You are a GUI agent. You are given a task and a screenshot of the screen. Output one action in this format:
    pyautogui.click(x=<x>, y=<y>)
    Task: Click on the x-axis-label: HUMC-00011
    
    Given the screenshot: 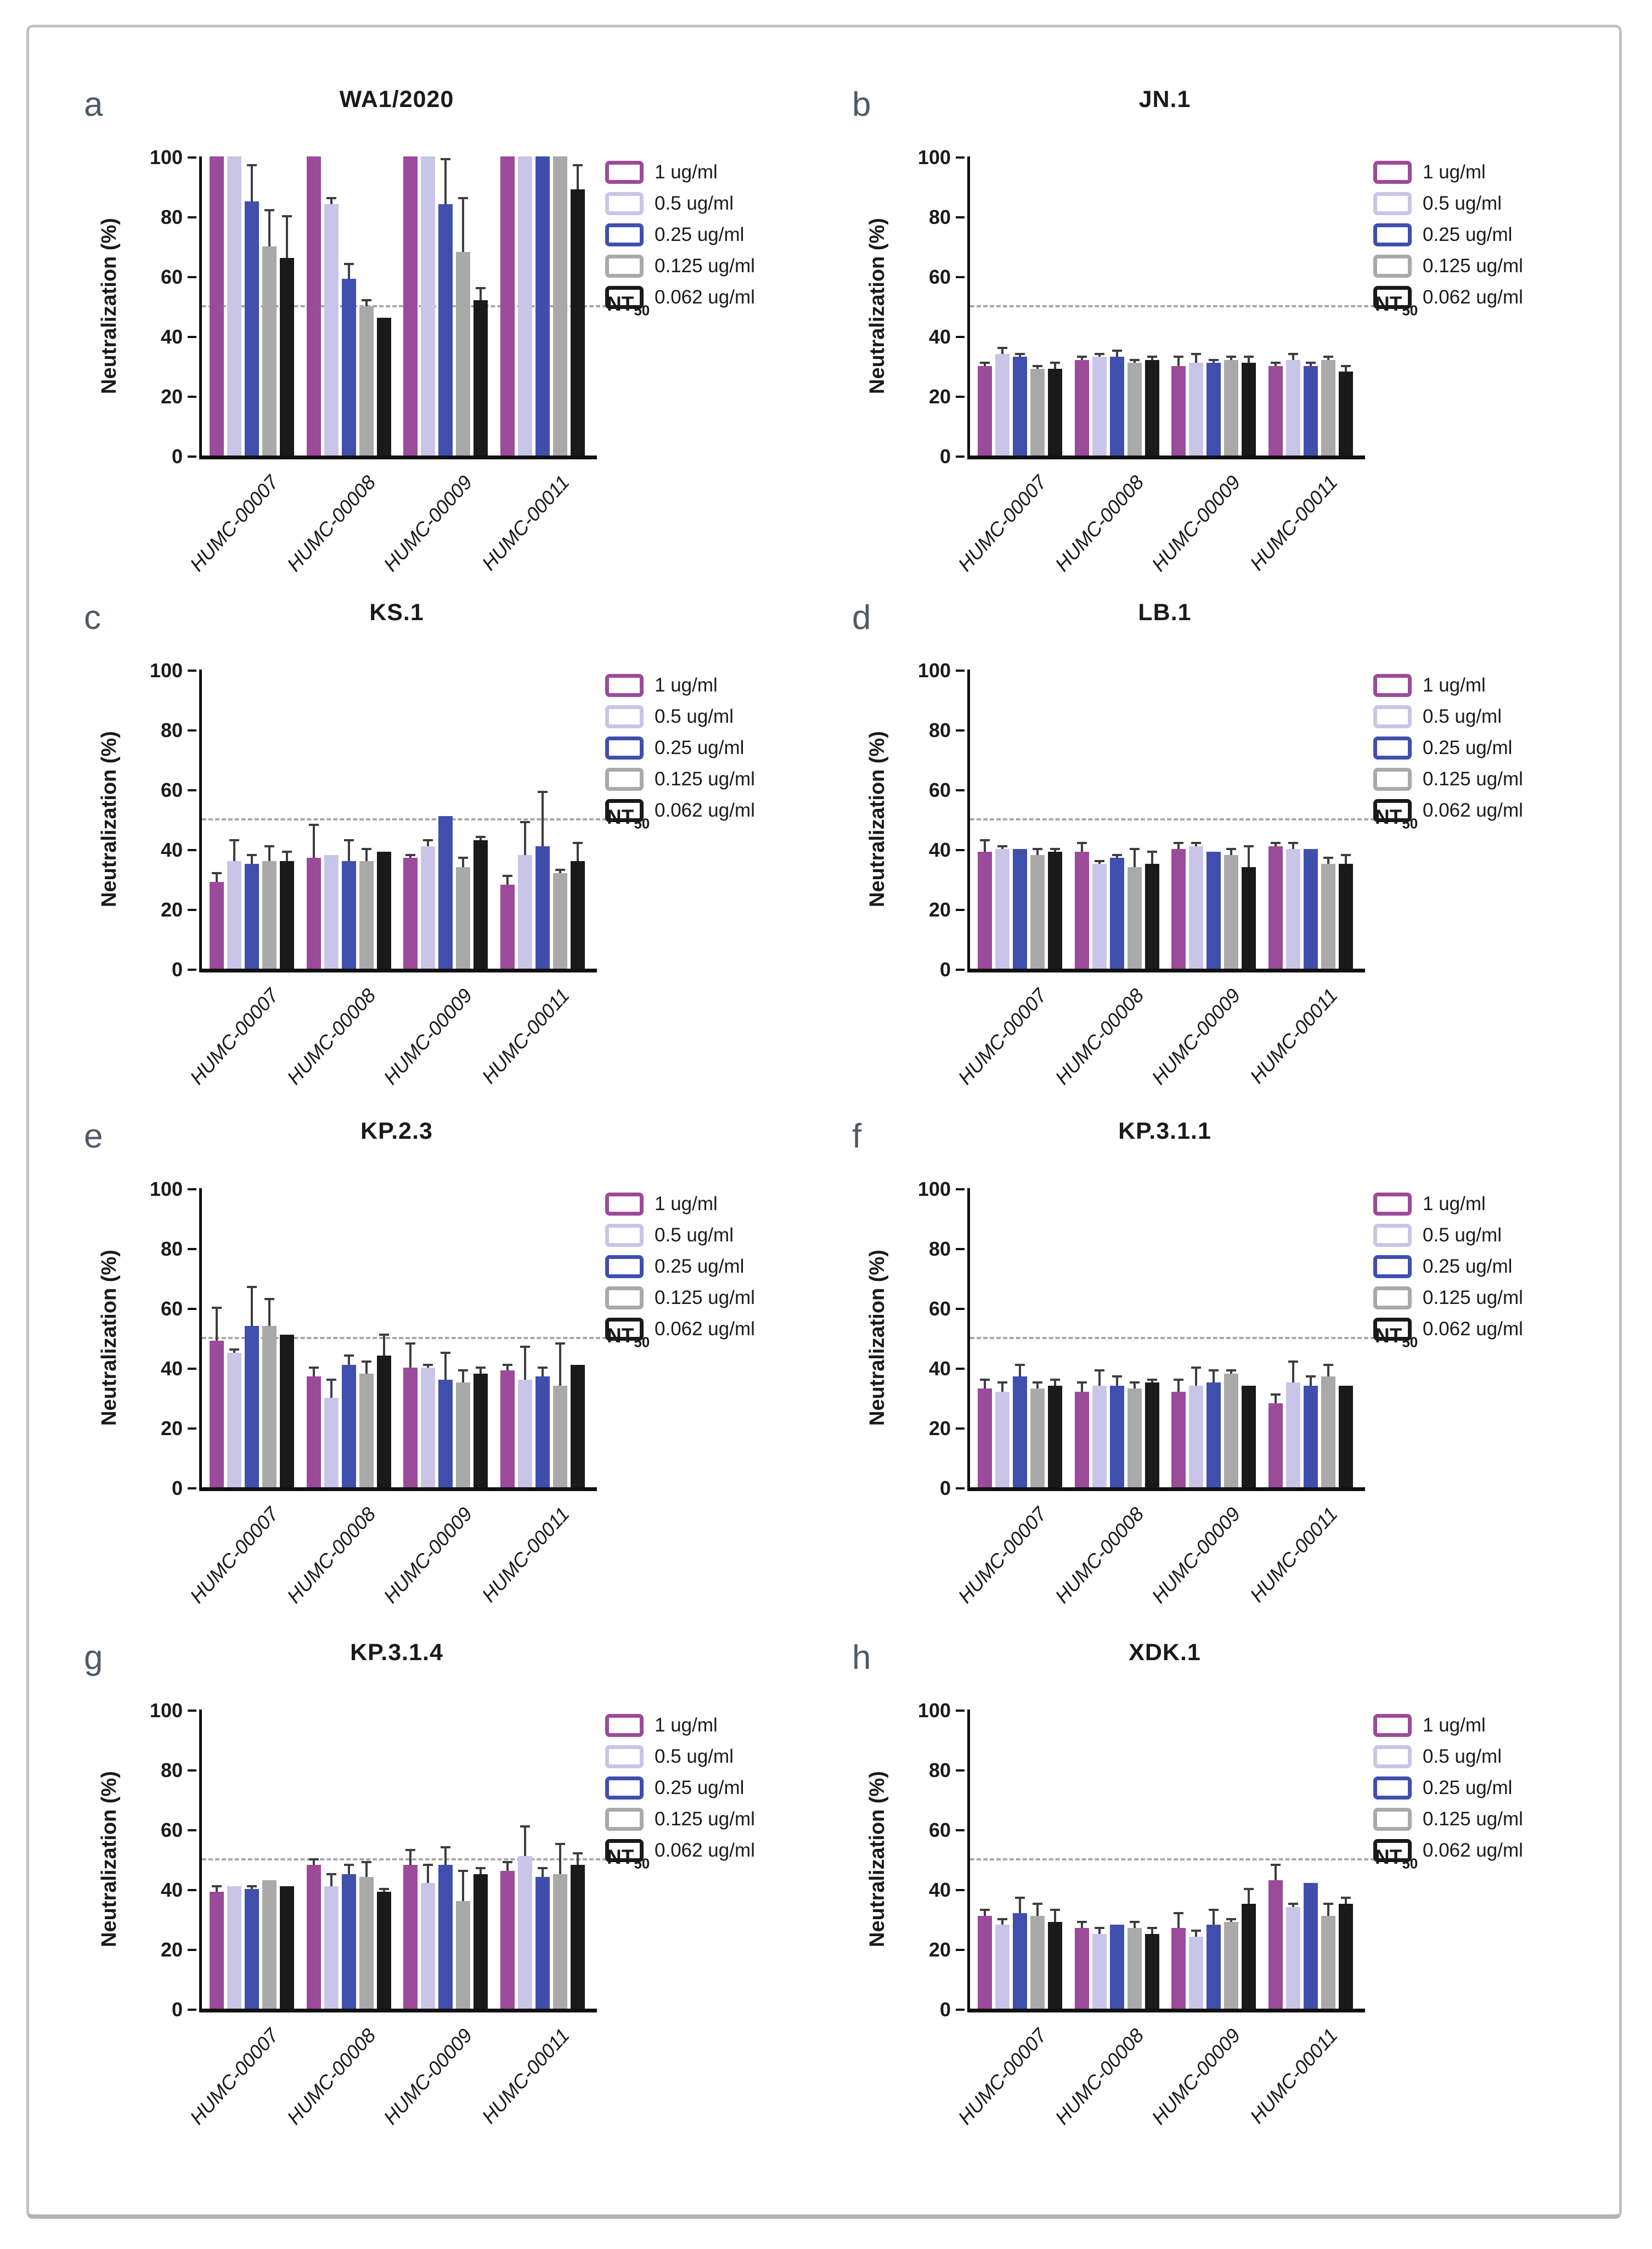 What is the action you would take?
    pyautogui.click(x=525, y=523)
    